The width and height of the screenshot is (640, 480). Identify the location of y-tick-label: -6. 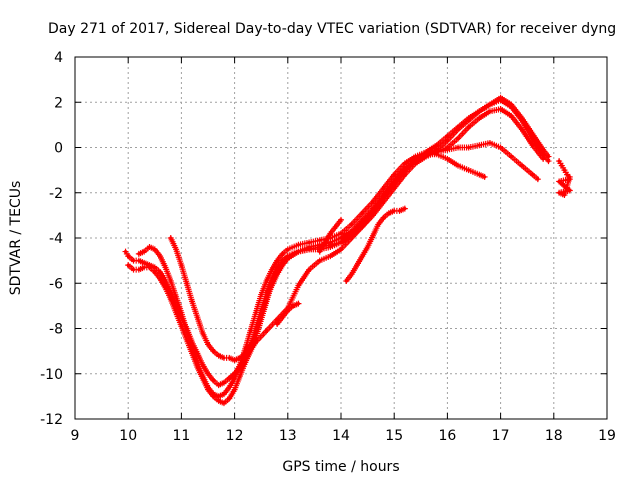
(56, 284).